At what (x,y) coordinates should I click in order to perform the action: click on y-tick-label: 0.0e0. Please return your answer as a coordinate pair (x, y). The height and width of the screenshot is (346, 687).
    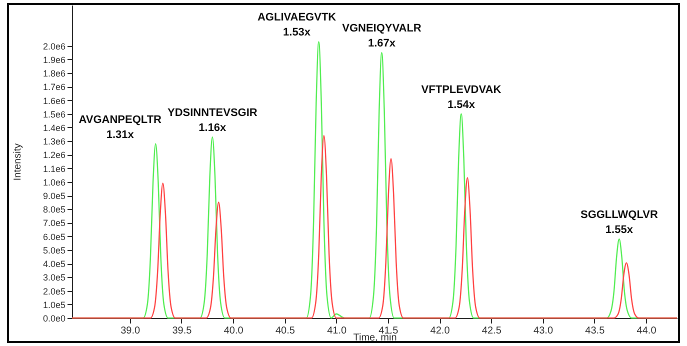
    Looking at the image, I should click on (54, 319).